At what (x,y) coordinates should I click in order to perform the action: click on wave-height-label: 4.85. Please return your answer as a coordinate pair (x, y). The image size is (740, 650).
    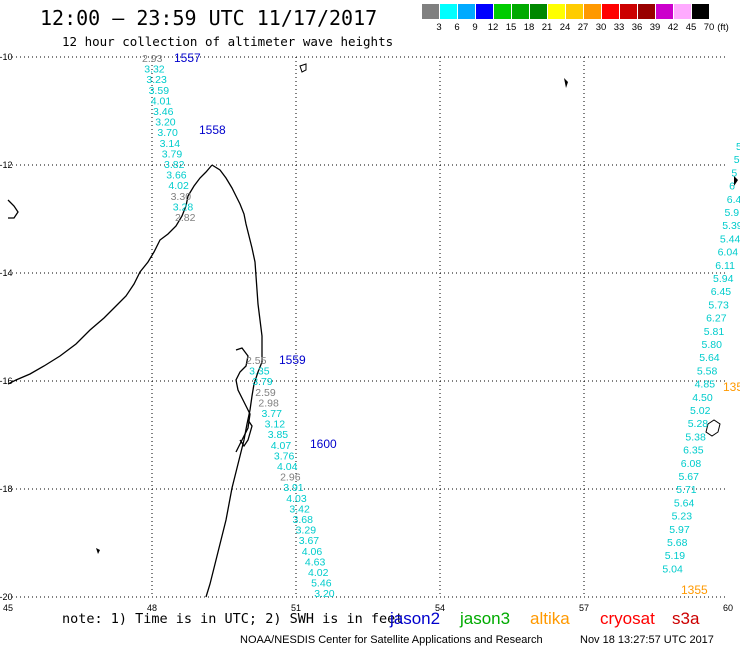
    Looking at the image, I should click on (705, 385).